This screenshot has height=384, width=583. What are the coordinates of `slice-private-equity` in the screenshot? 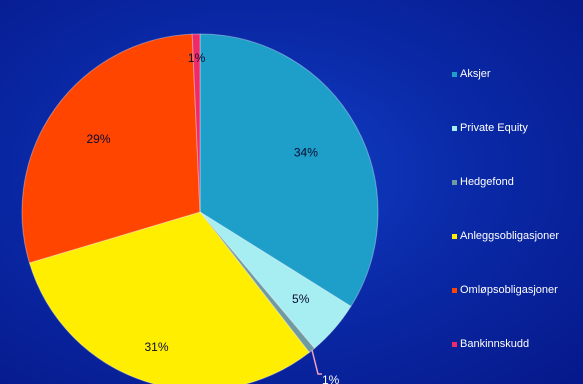 It's located at (275, 280).